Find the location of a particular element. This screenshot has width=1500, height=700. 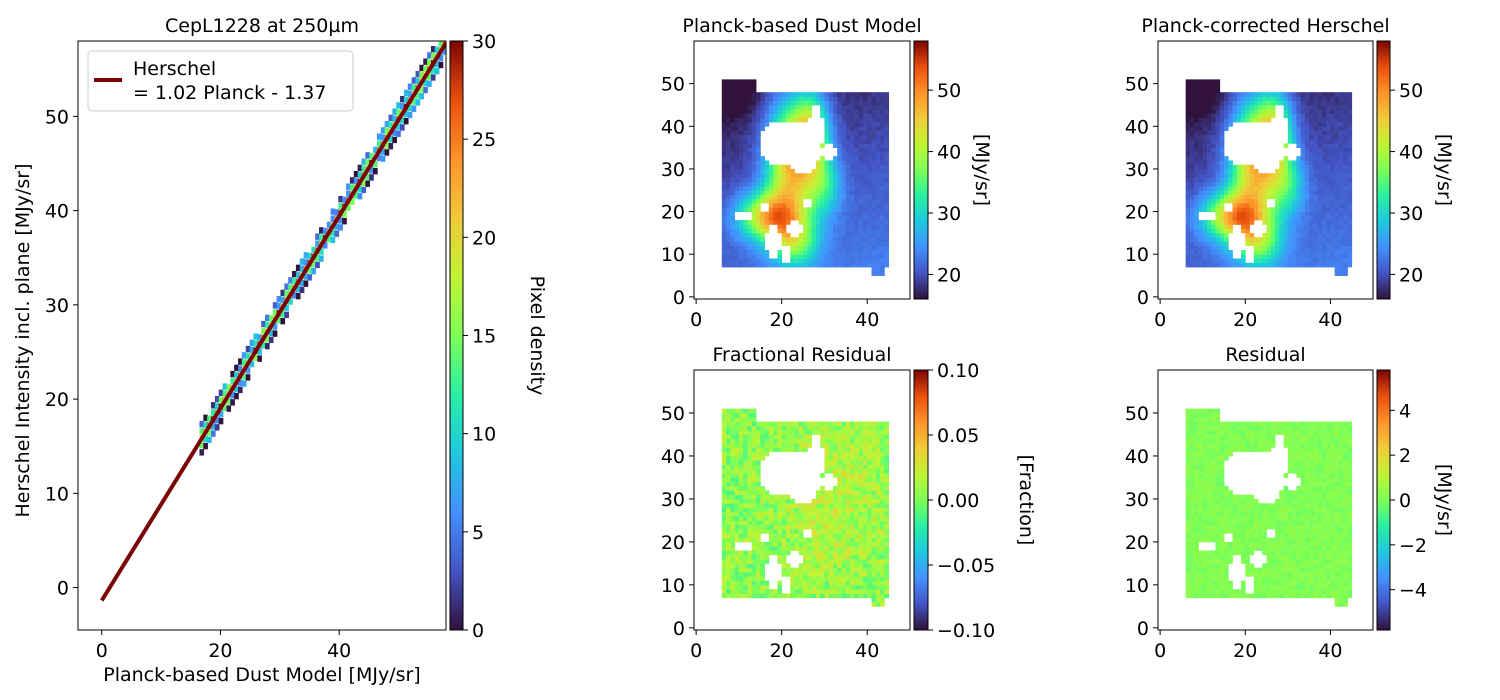

density-cell is located at coordinates (325, 231).